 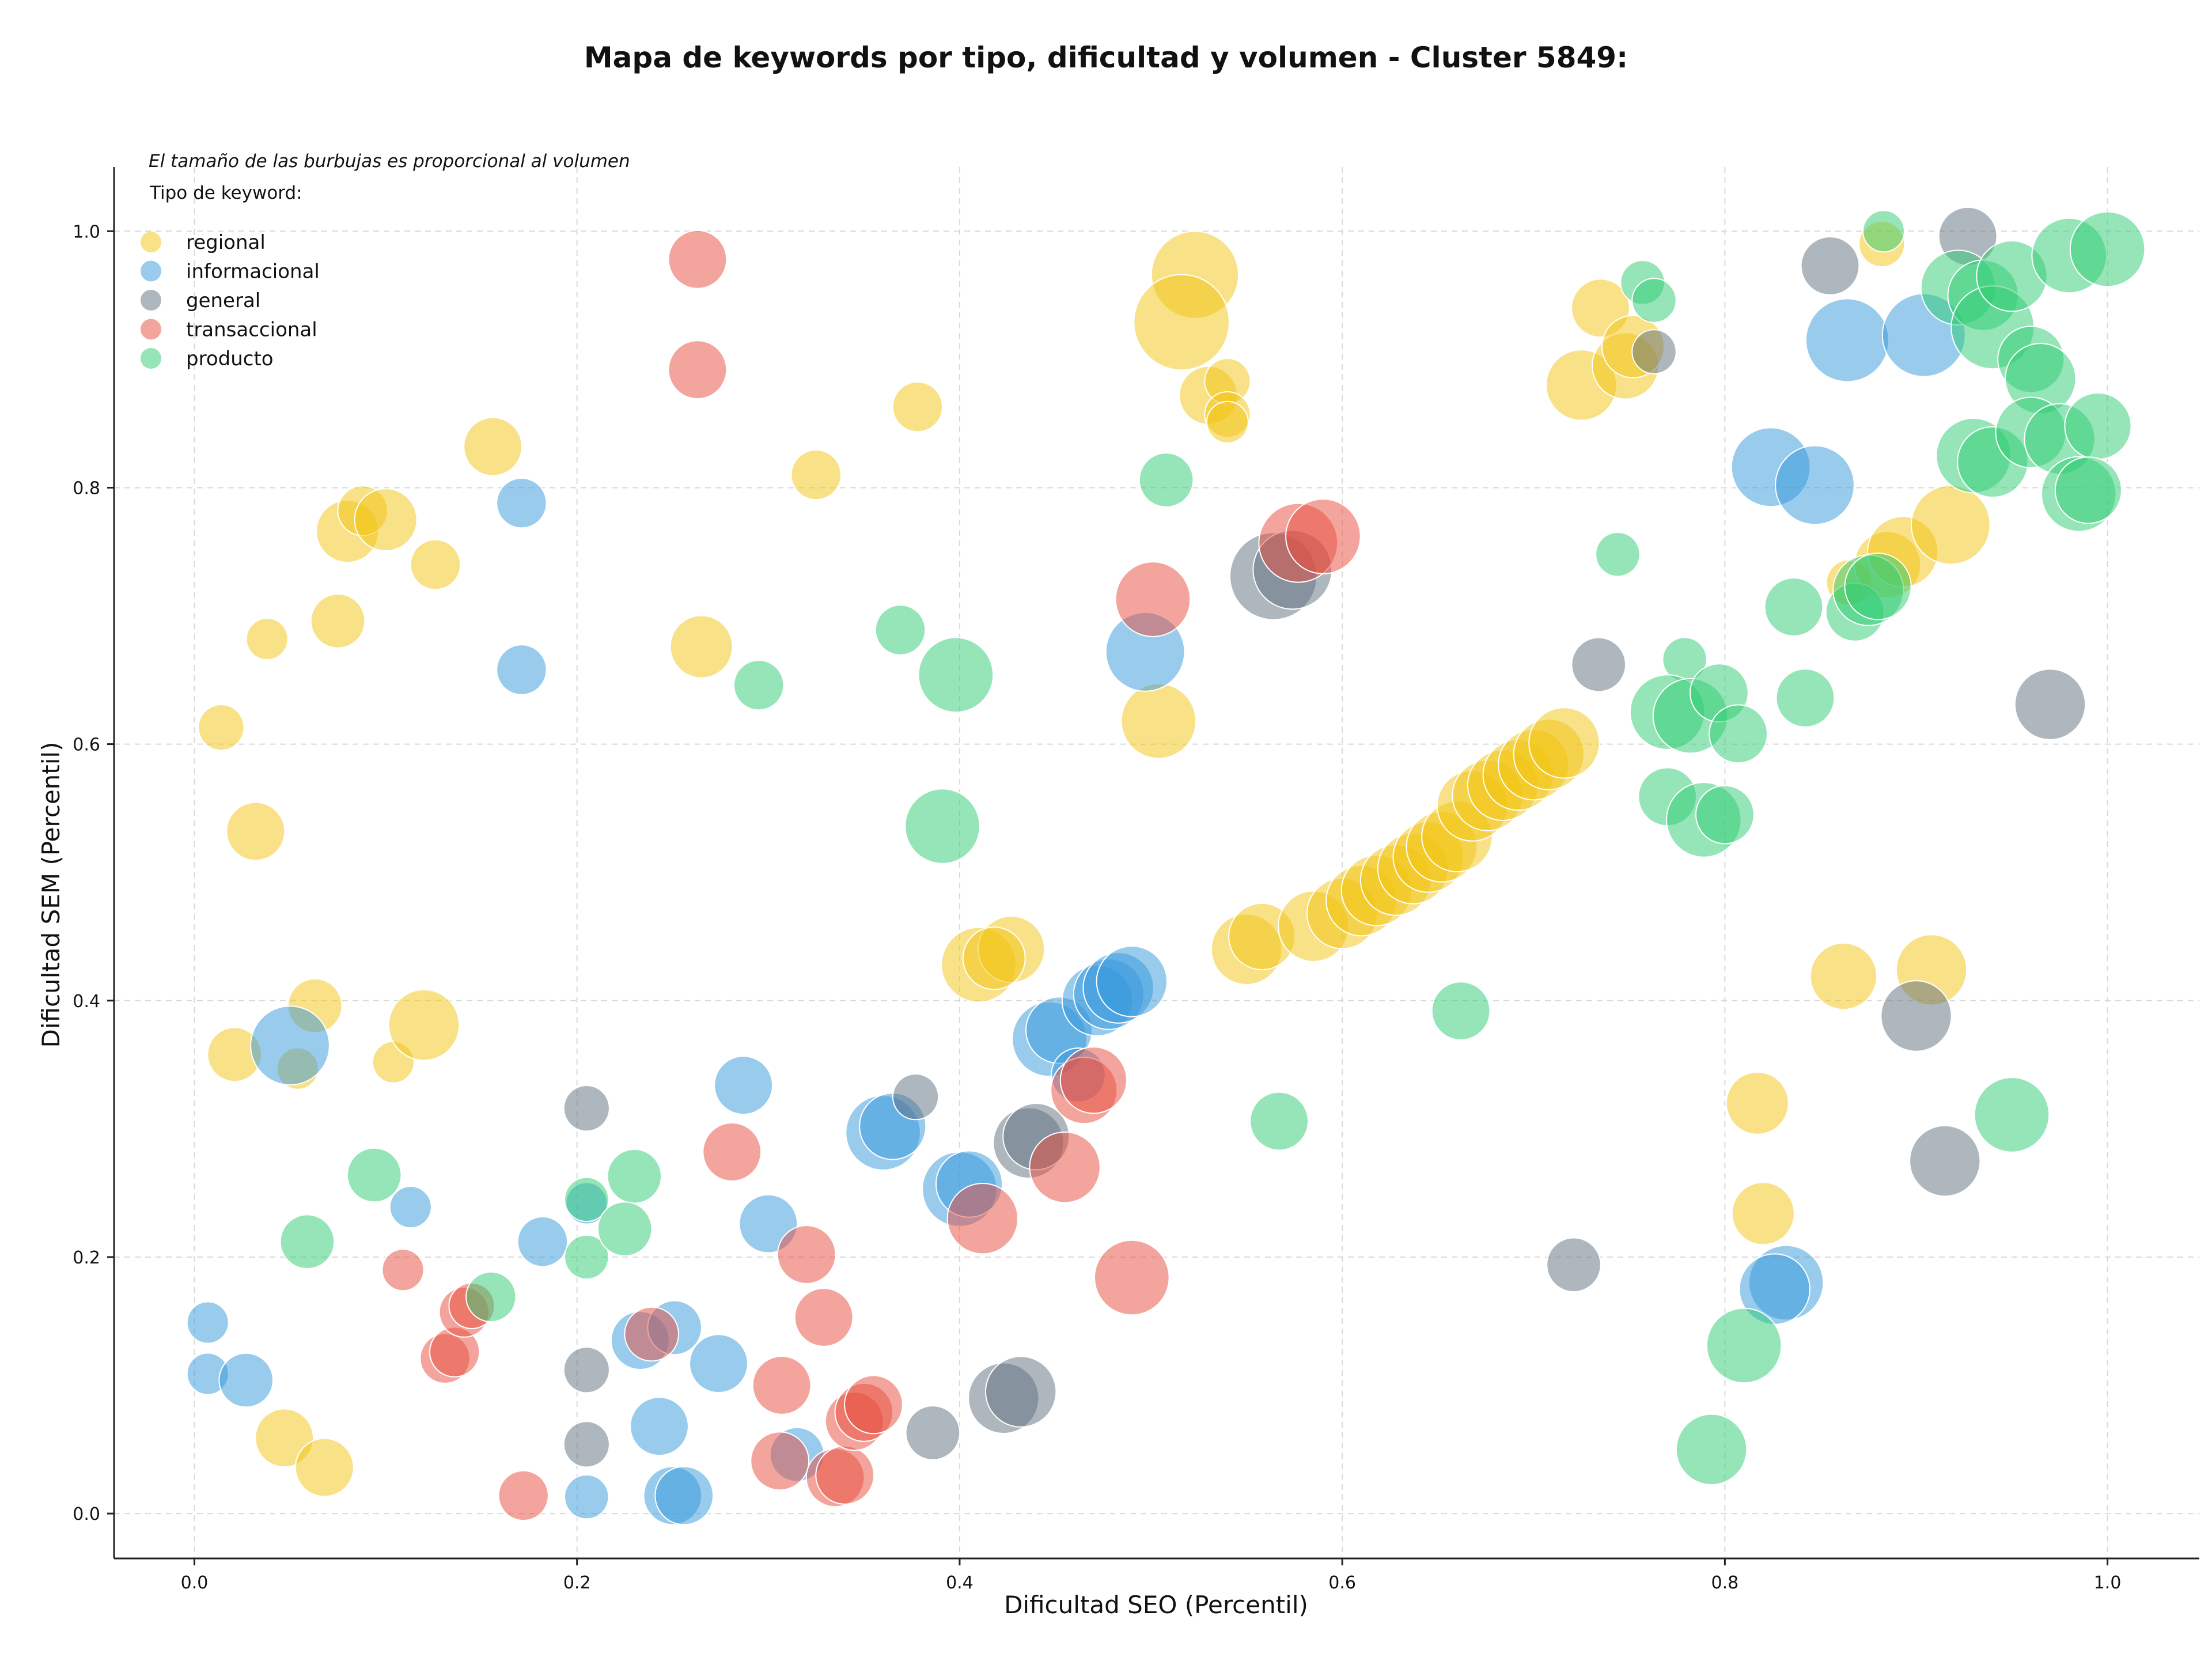 What do you see at coordinates (223, 300) in the screenshot?
I see `legend-label-general: general` at bounding box center [223, 300].